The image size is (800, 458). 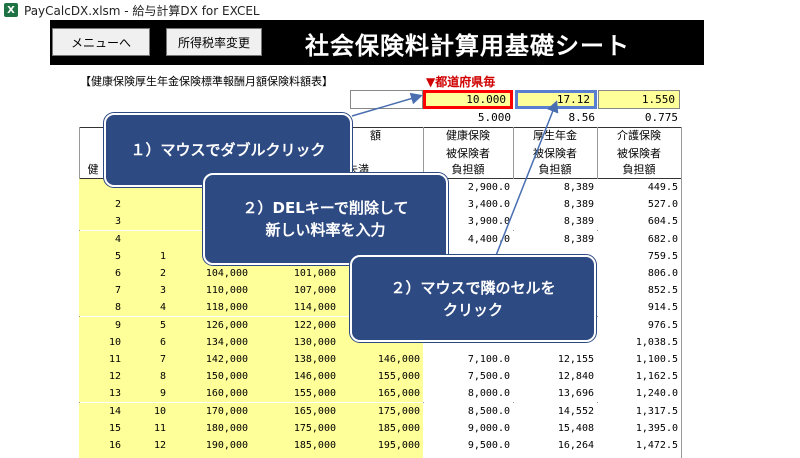 I want to click on grade-cell: 16, so click(x=101, y=445).